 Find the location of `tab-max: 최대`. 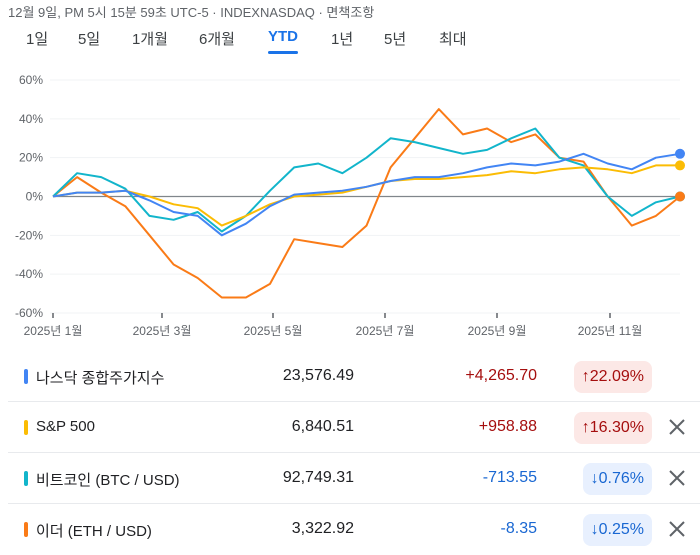

tab-max: 최대 is located at coordinates (453, 39).